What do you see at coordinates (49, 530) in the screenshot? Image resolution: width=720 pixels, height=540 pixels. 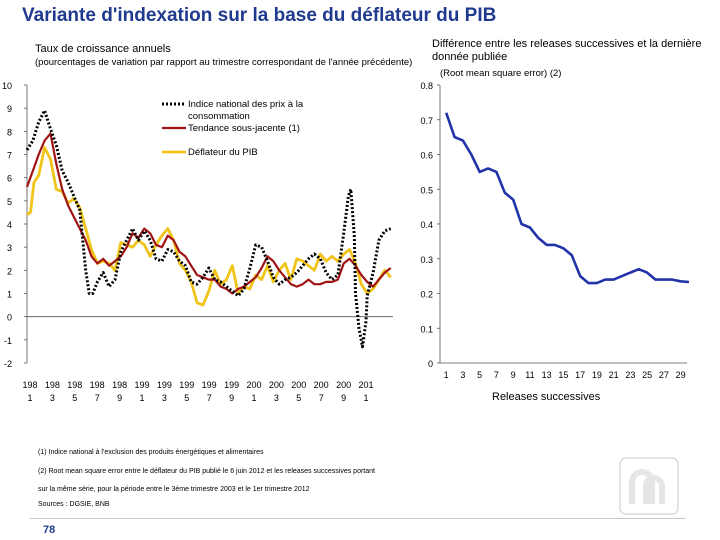 I see `page-number: 78` at bounding box center [49, 530].